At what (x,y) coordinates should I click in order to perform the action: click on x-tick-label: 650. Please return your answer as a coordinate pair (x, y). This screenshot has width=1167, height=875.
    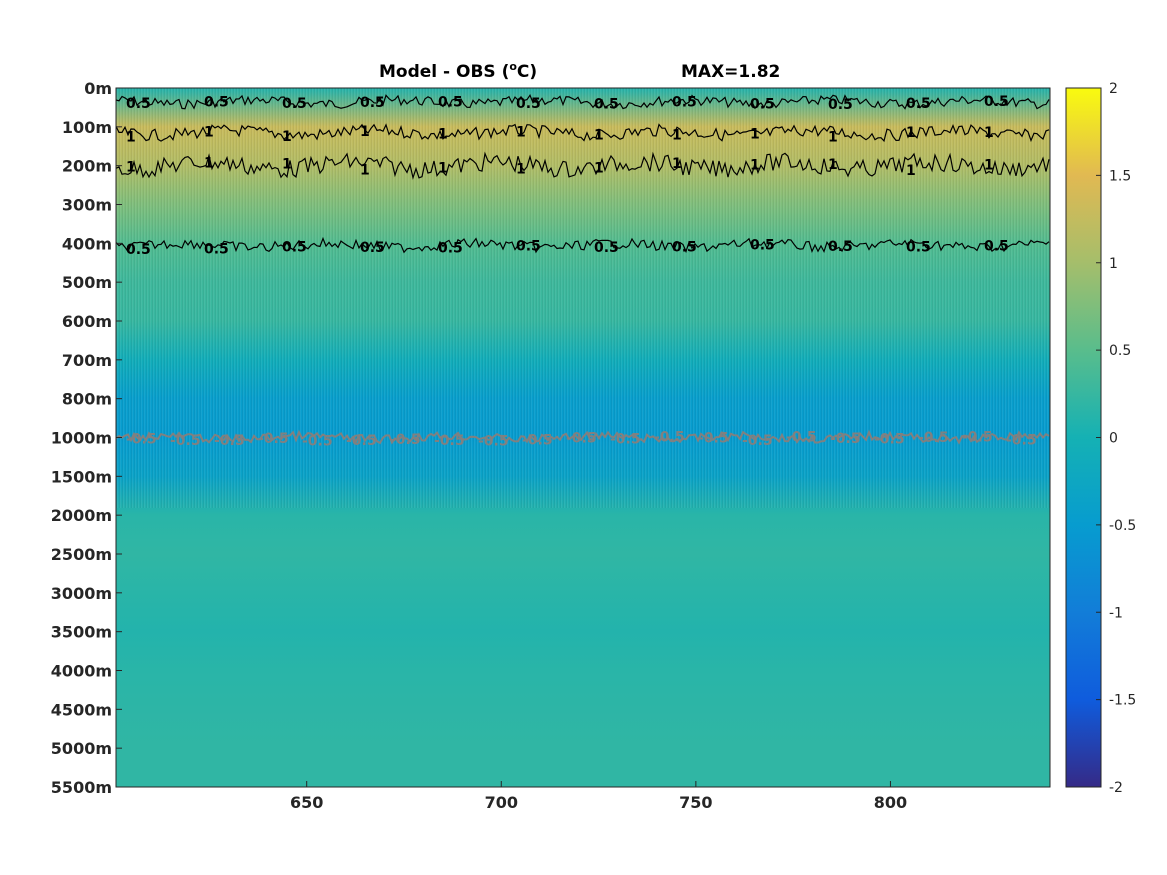
    Looking at the image, I should click on (306, 802).